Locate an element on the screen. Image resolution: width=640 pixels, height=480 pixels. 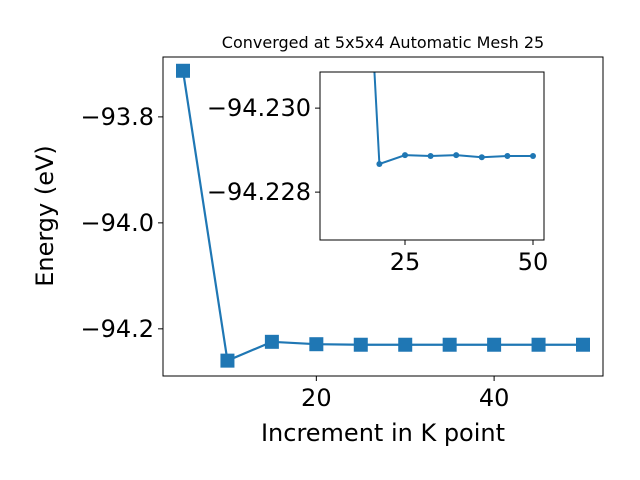
series is located at coordinates (454, 119).